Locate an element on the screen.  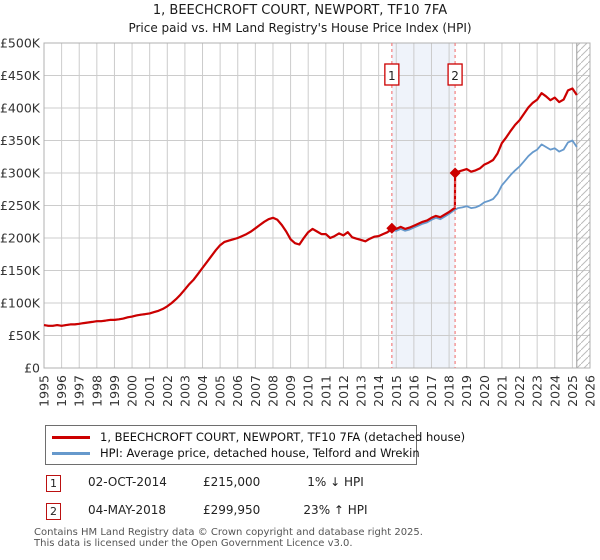
y-tick-label: £200K is located at coordinates (20, 238).